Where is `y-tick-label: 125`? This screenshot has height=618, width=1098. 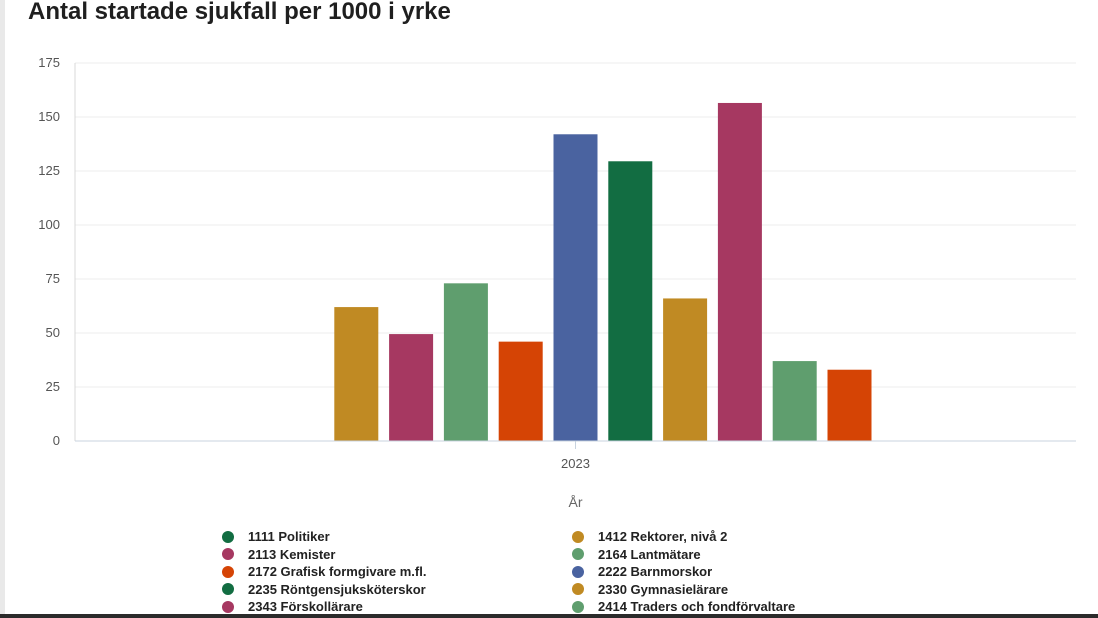
y-tick-label: 125 is located at coordinates (49, 170).